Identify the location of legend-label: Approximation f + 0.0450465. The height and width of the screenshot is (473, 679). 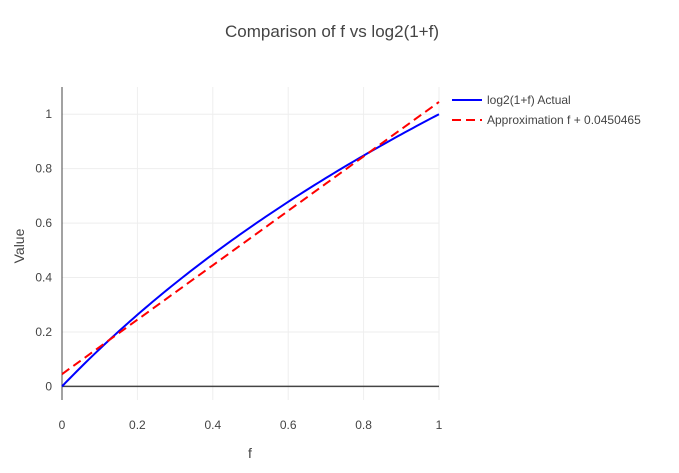
(564, 120).